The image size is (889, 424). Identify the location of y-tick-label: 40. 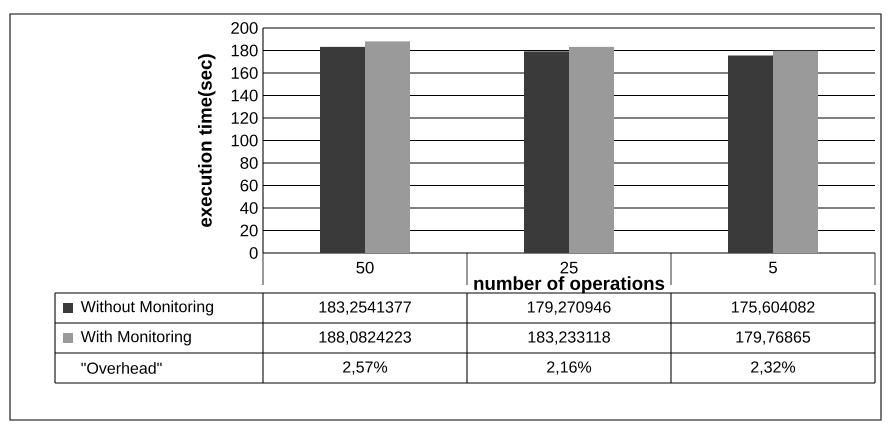
(249, 208).